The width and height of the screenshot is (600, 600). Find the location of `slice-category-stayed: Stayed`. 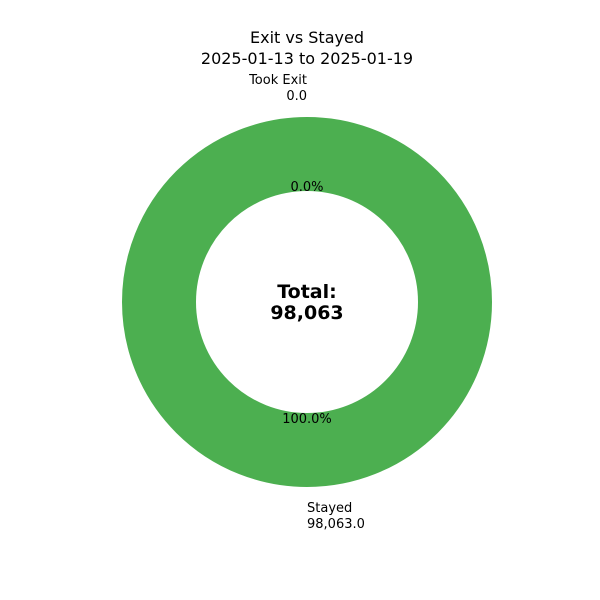

slice-category-stayed: Stayed is located at coordinates (329, 508).